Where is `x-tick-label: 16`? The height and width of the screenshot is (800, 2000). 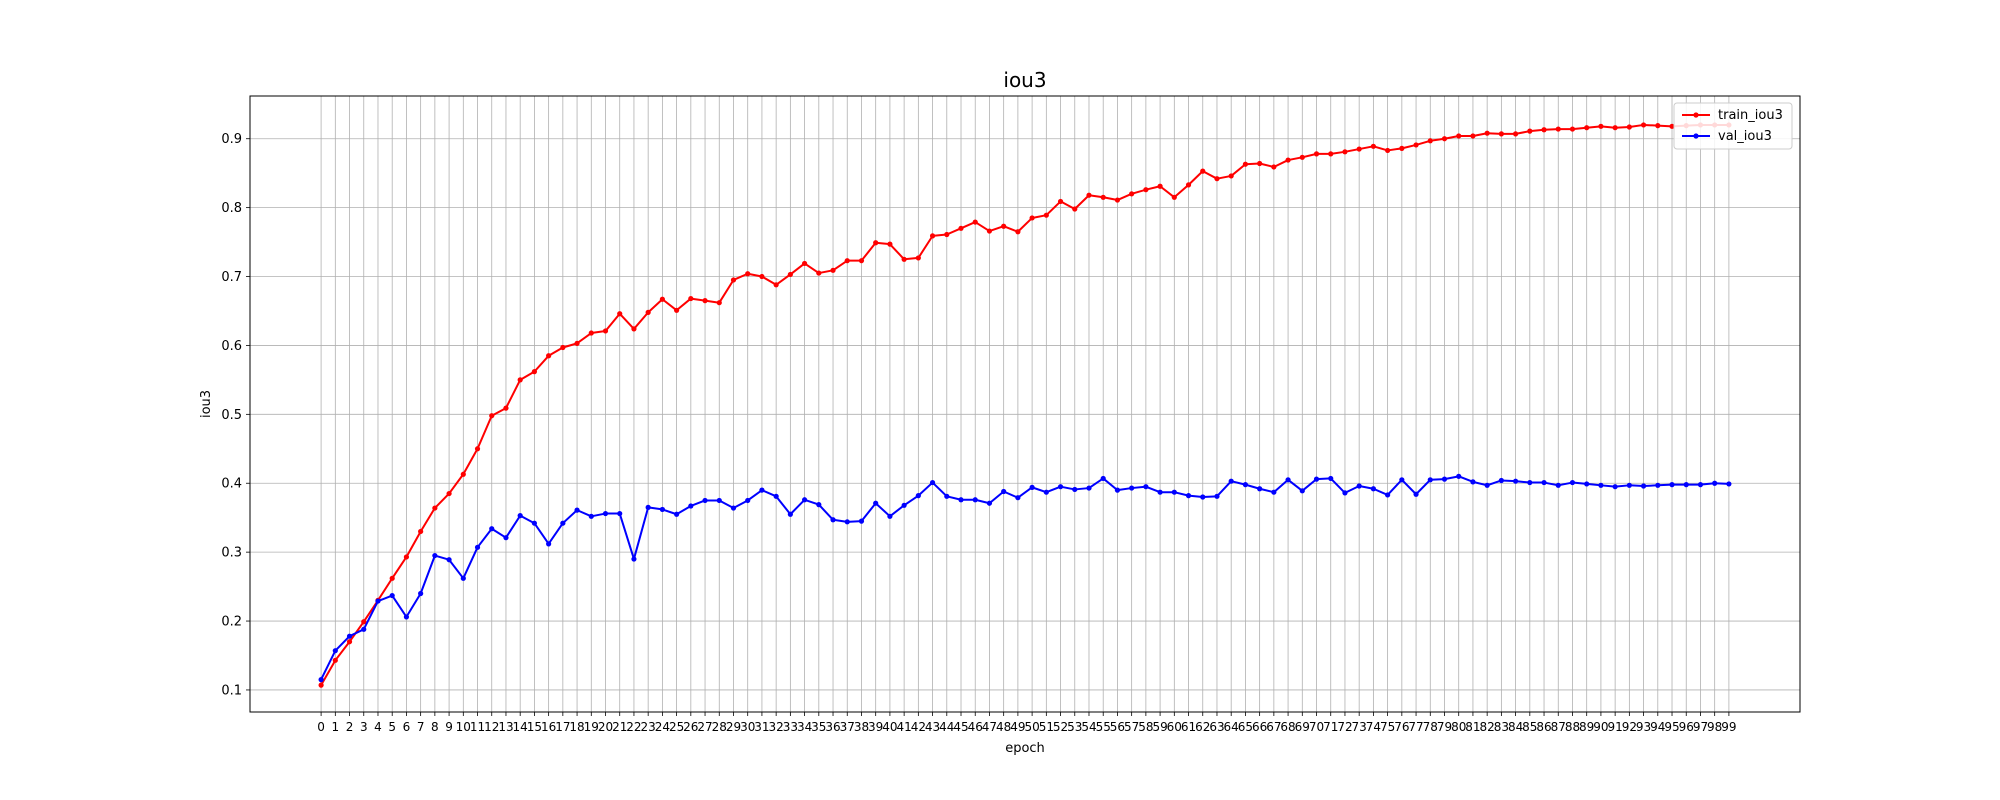
x-tick-label: 16 is located at coordinates (548, 727).